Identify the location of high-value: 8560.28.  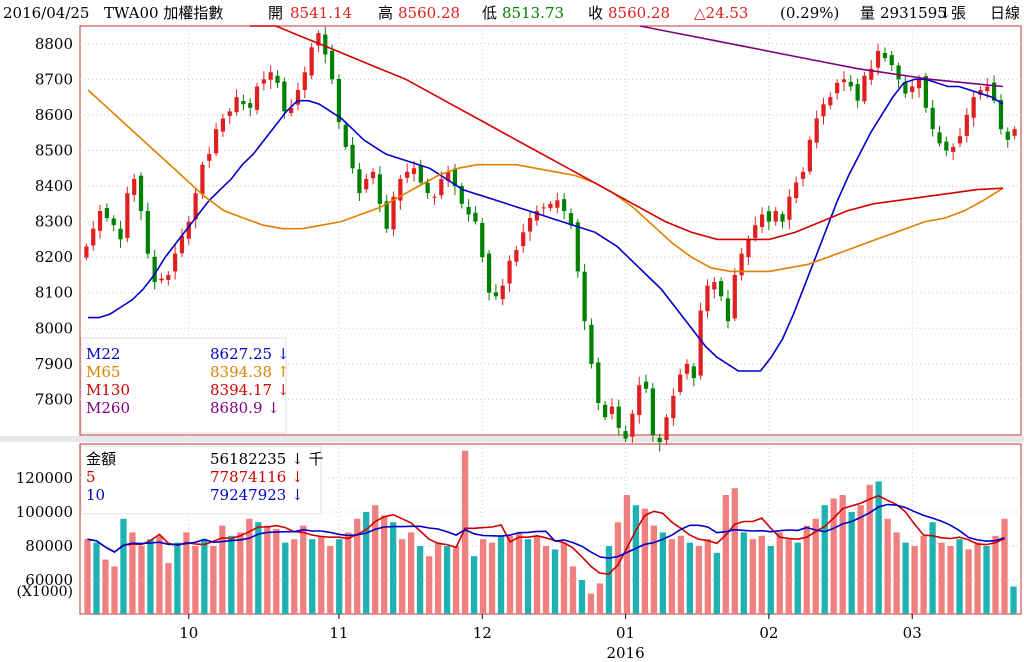
(429, 13).